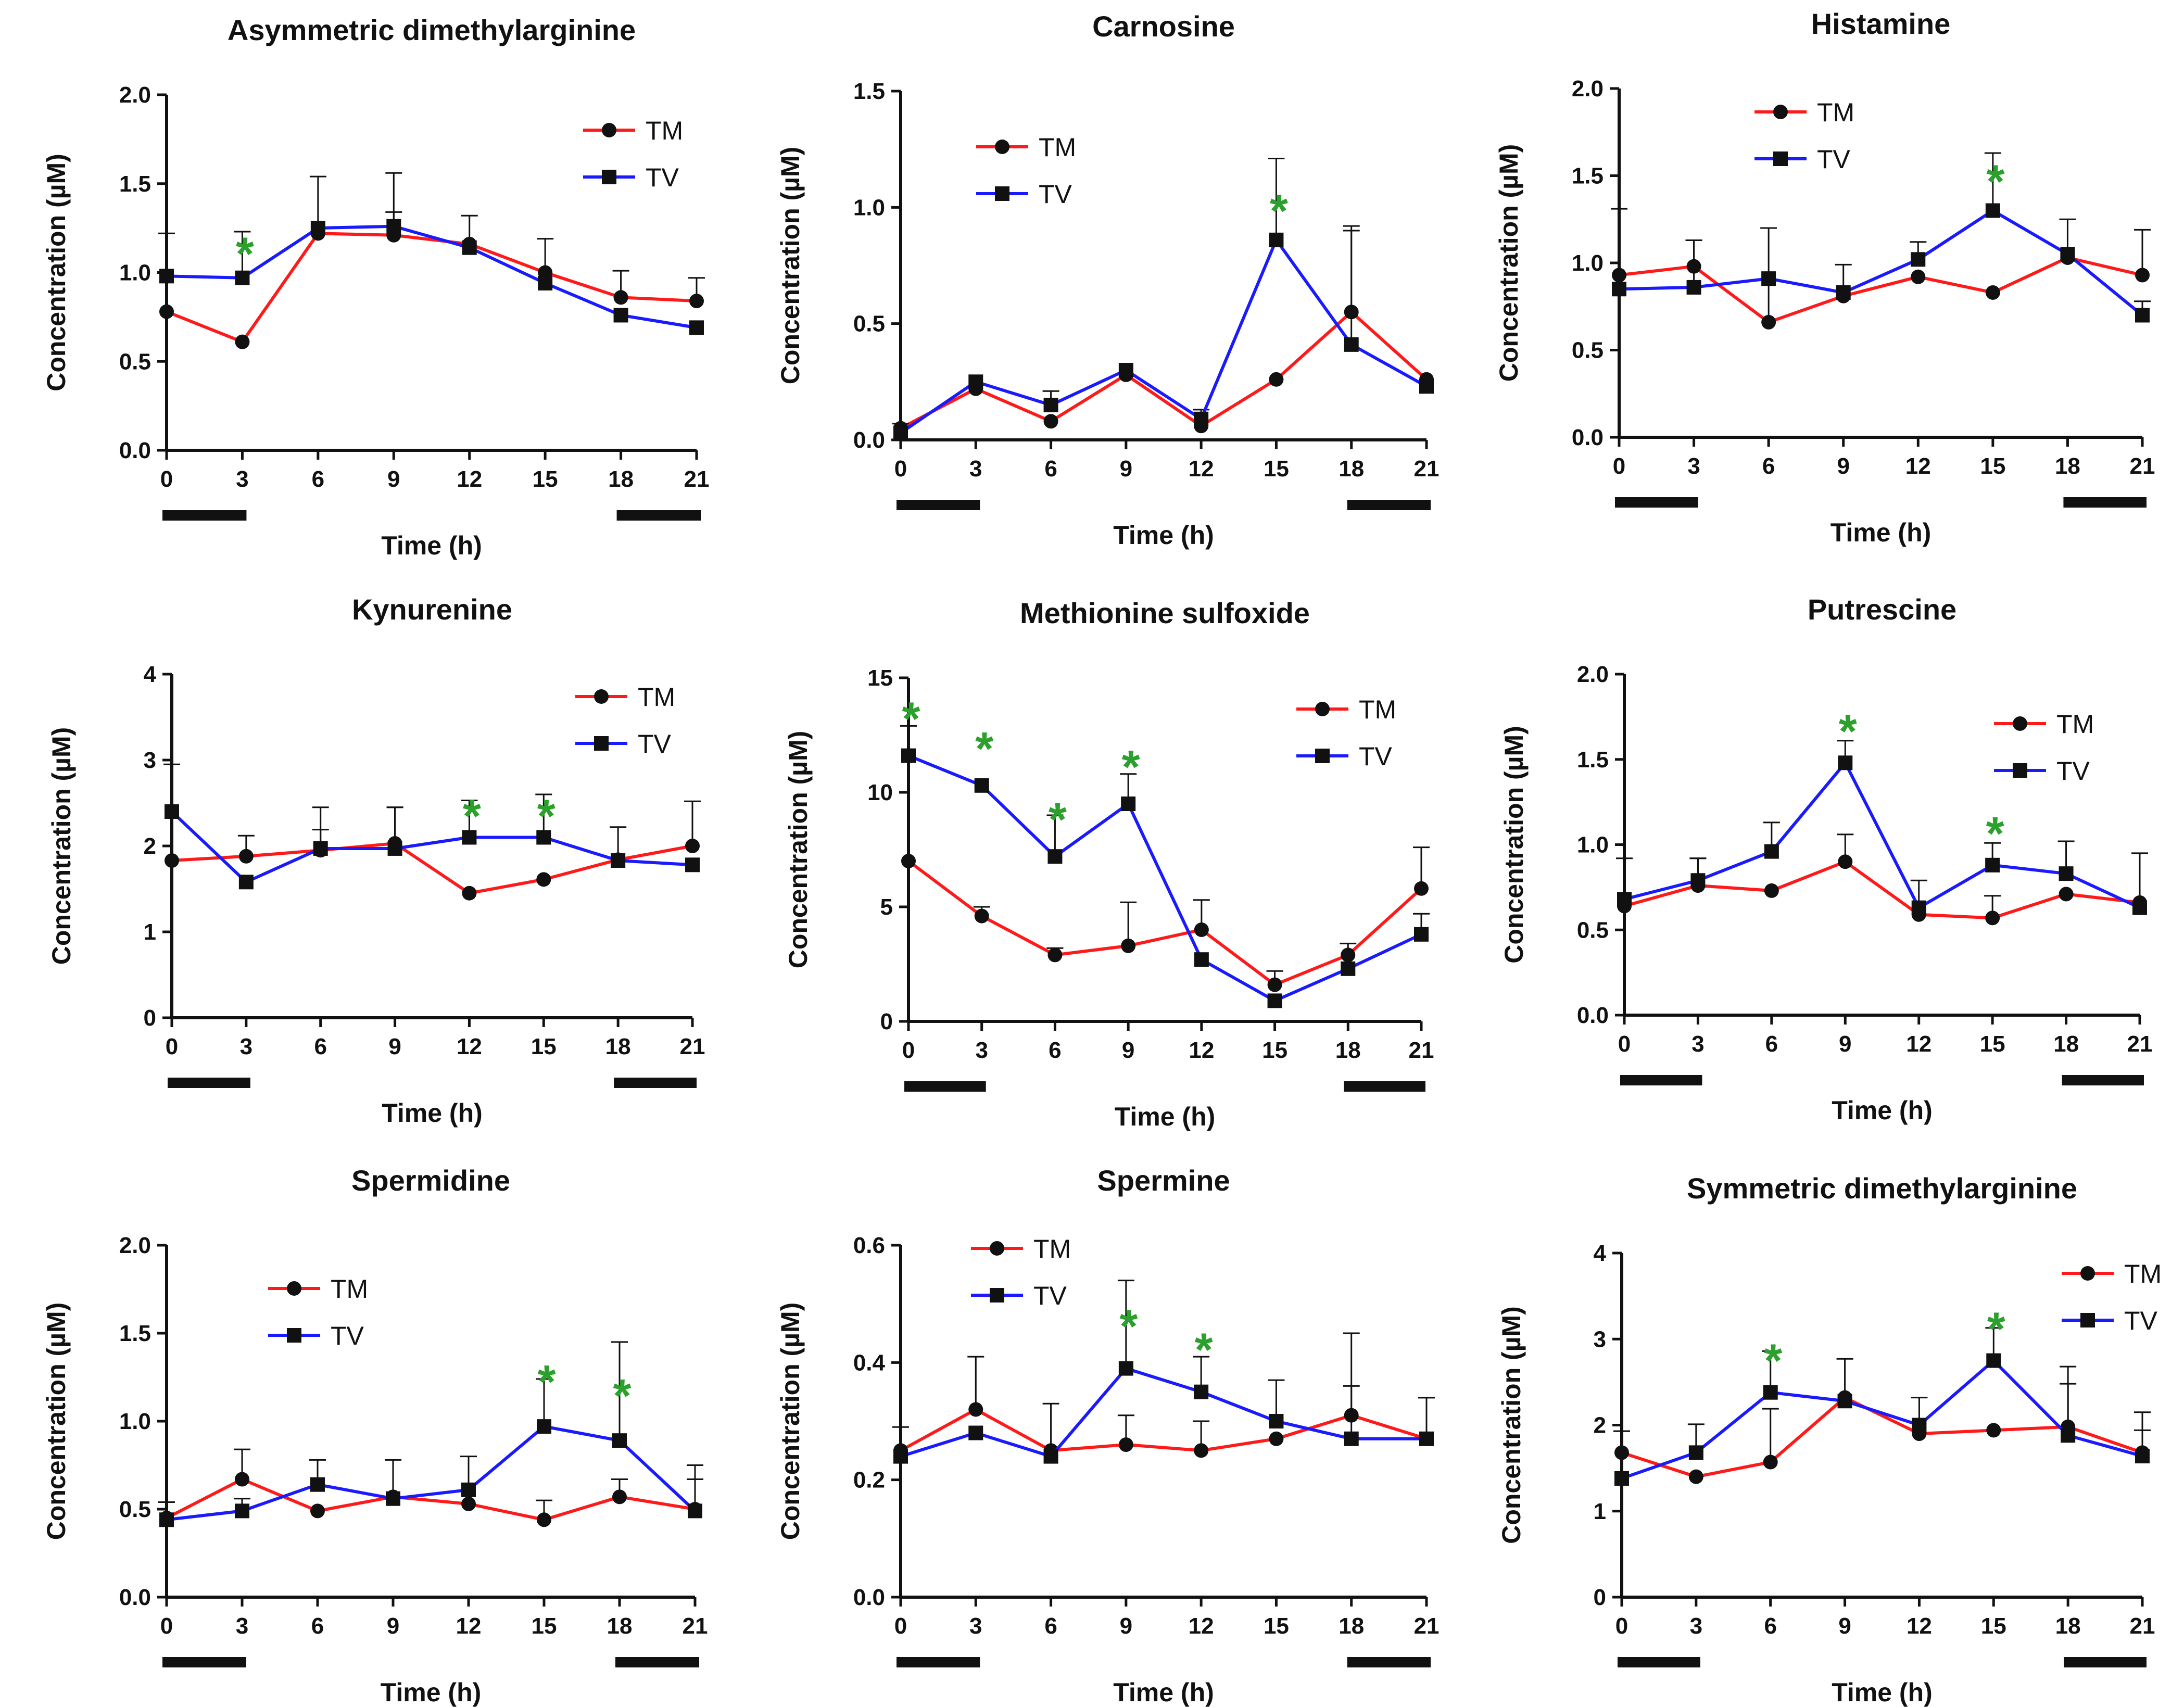  I want to click on series-TV, so click(432, 826).